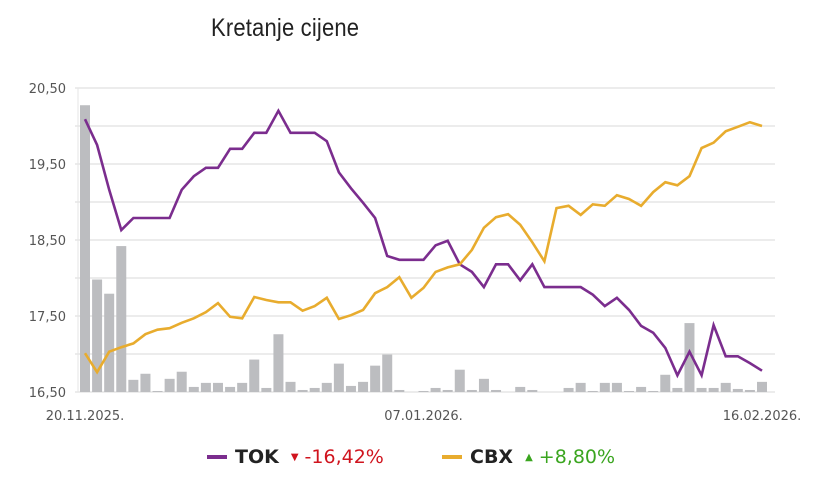  What do you see at coordinates (423, 416) in the screenshot?
I see `x-tick-label: 07.01.2026.` at bounding box center [423, 416].